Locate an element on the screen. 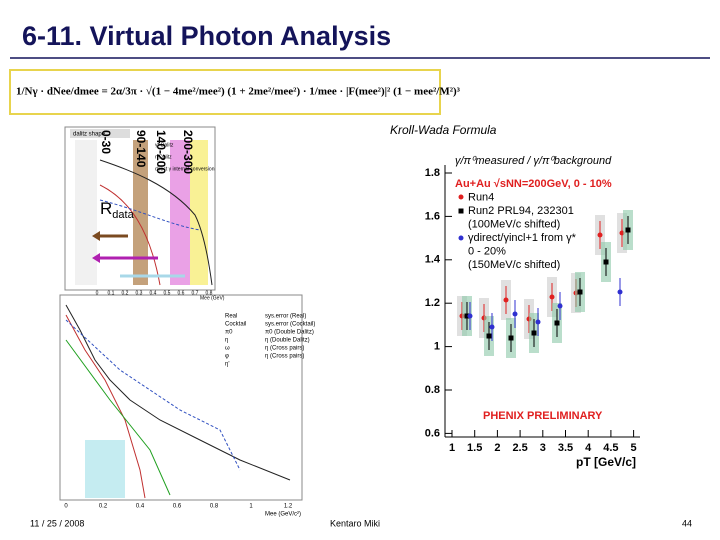 The image size is (720, 540). formula-box is located at coordinates (225, 92).